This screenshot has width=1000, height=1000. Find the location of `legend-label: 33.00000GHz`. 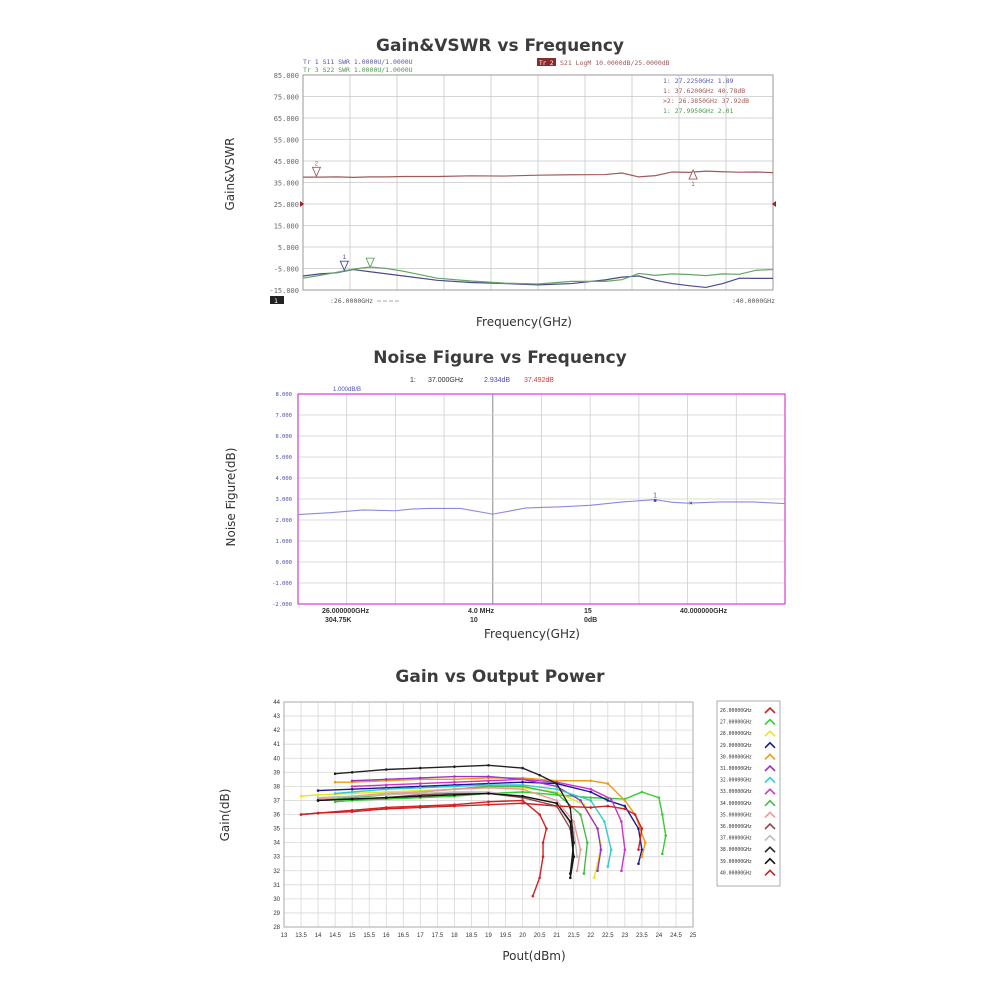

legend-label: 33.00000GHz is located at coordinates (736, 792).